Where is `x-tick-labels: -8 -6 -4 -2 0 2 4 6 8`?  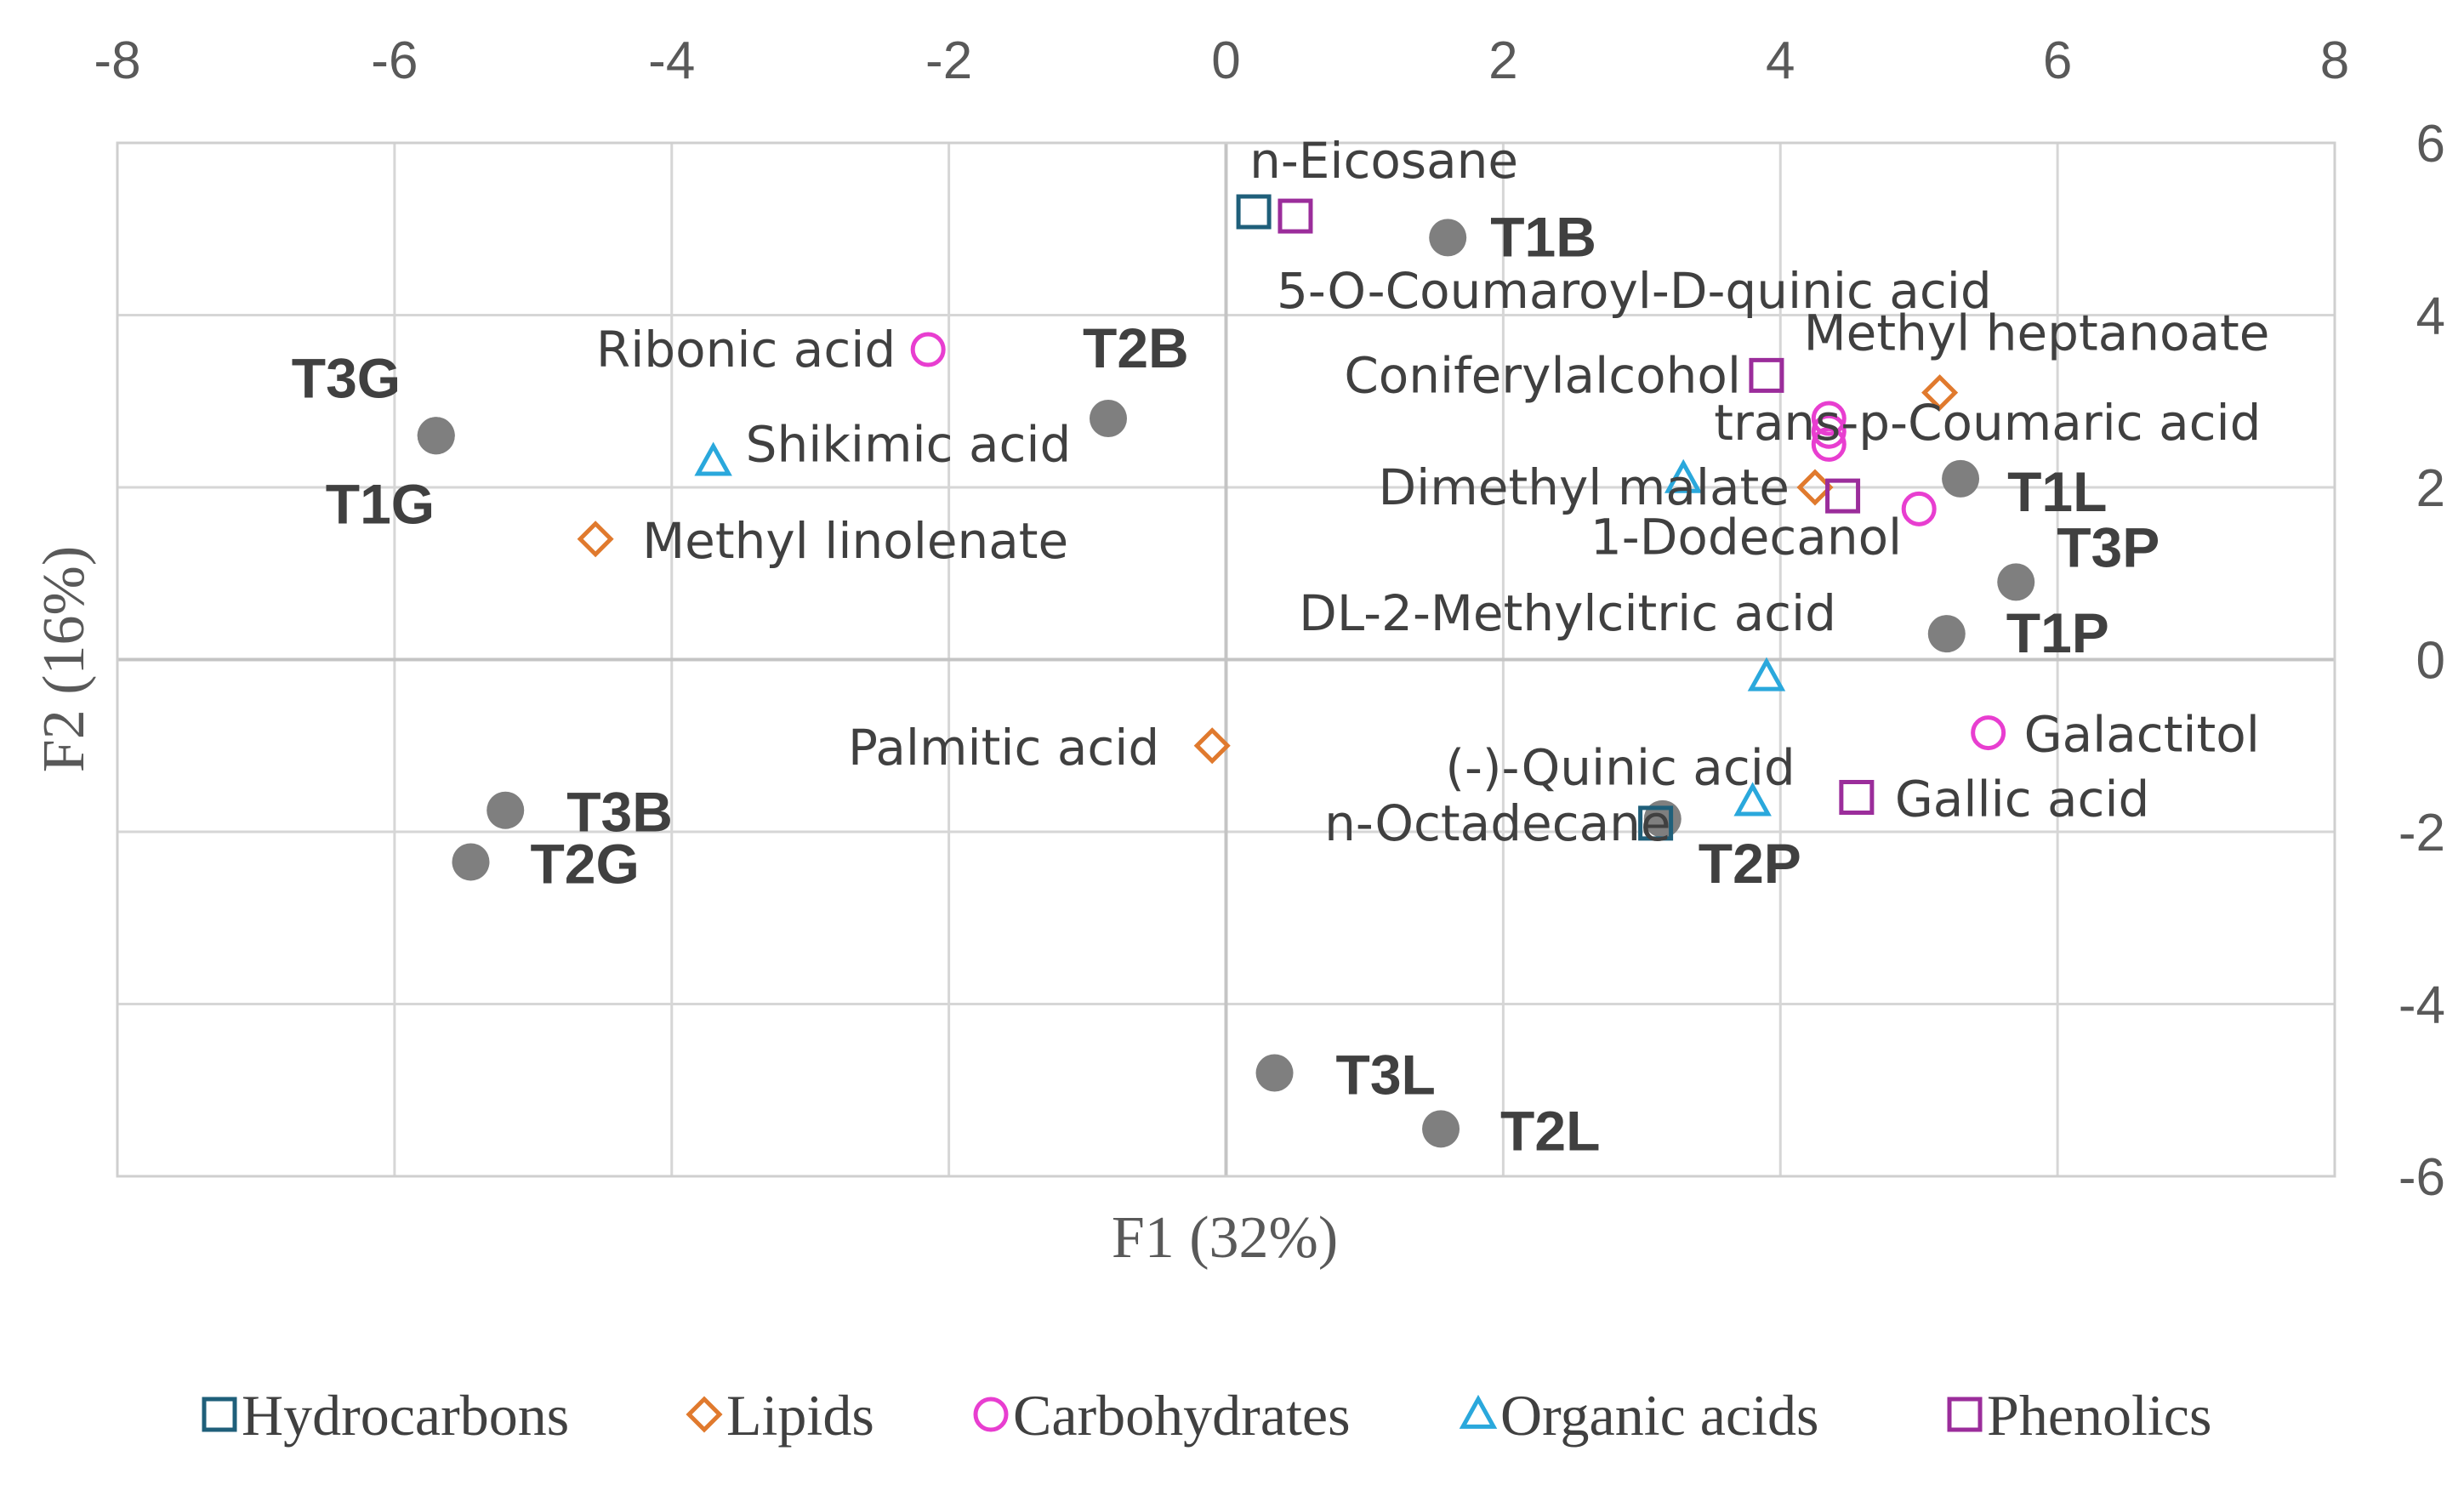 x-tick-labels: -8 -6 -4 -2 0 2 4 6 8 is located at coordinates (1221, 61).